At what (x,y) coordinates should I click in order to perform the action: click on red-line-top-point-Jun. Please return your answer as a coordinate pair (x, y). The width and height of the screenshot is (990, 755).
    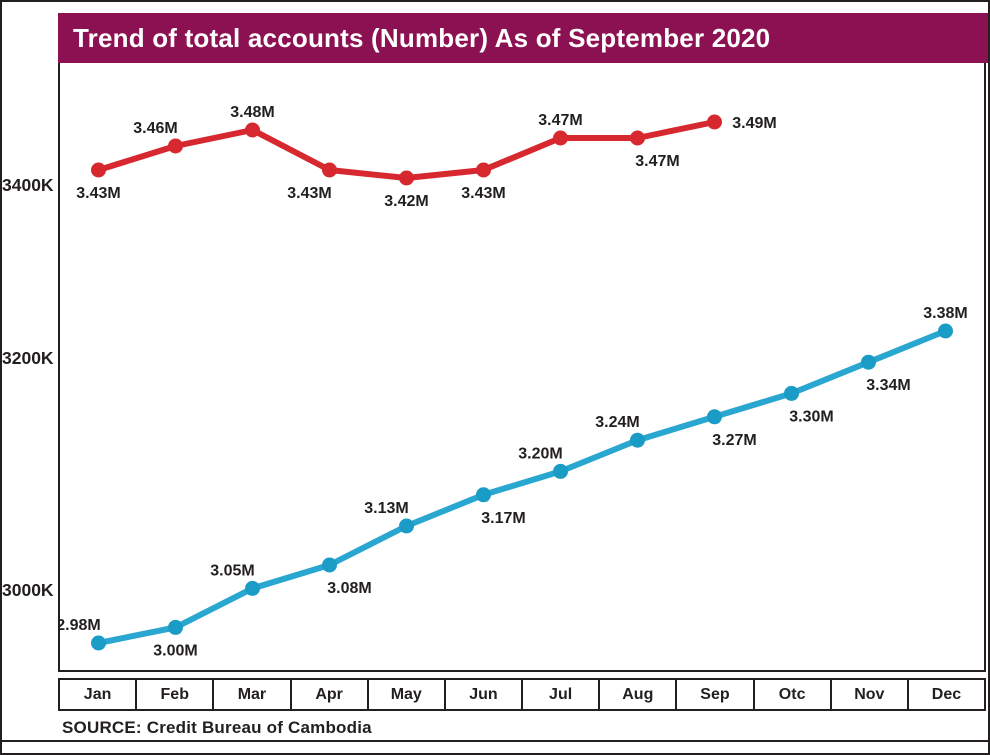
    Looking at the image, I should click on (483, 170).